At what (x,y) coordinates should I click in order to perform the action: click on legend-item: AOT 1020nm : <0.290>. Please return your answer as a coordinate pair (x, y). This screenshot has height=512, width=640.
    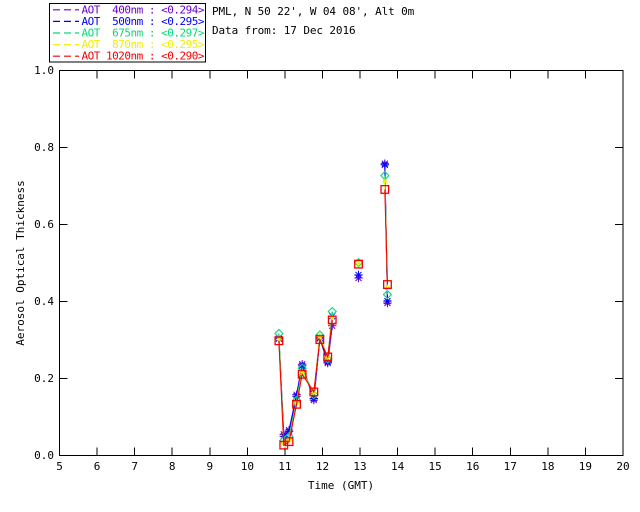
    Looking at the image, I should click on (129, 56).